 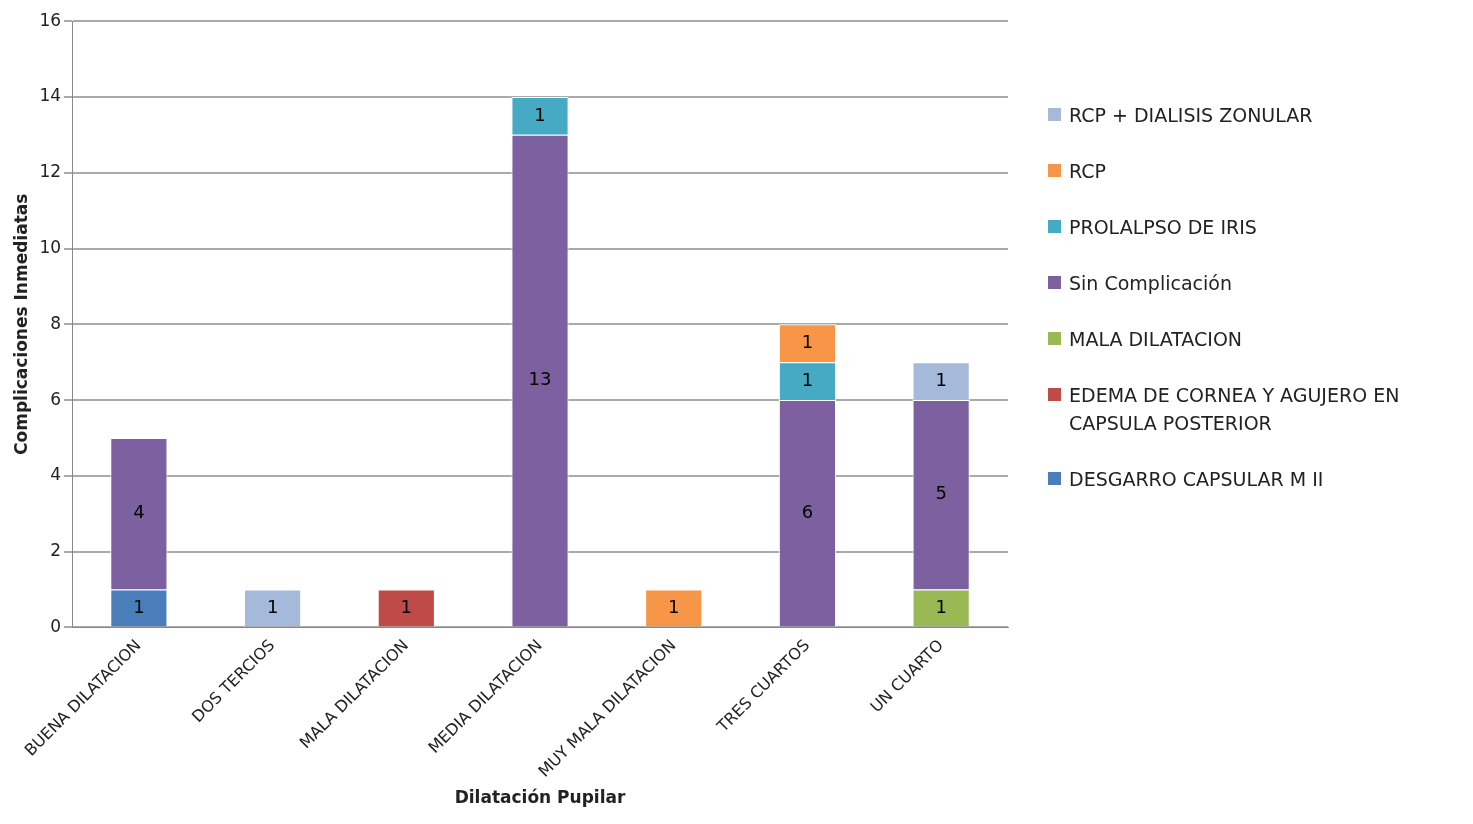 What do you see at coordinates (56, 322) in the screenshot?
I see `y-tick-label: 8` at bounding box center [56, 322].